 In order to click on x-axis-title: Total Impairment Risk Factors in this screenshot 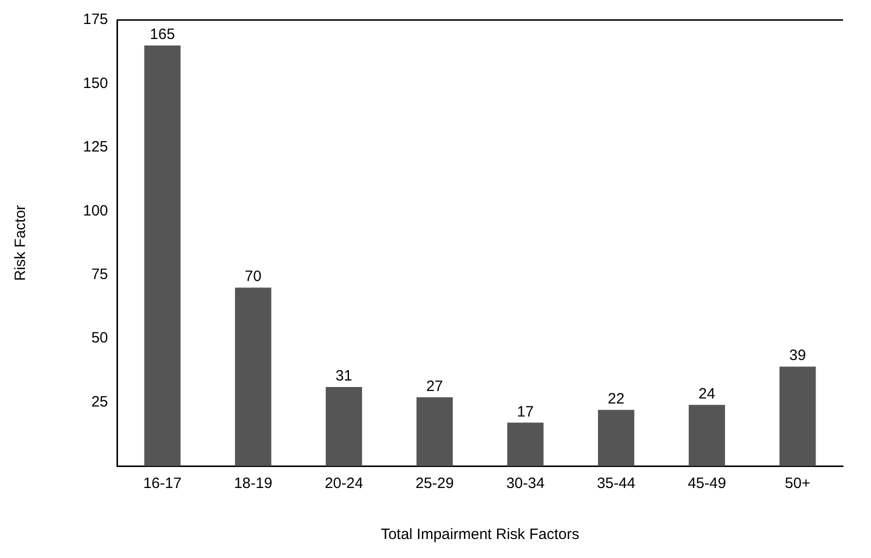, I will do `click(480, 535)`.